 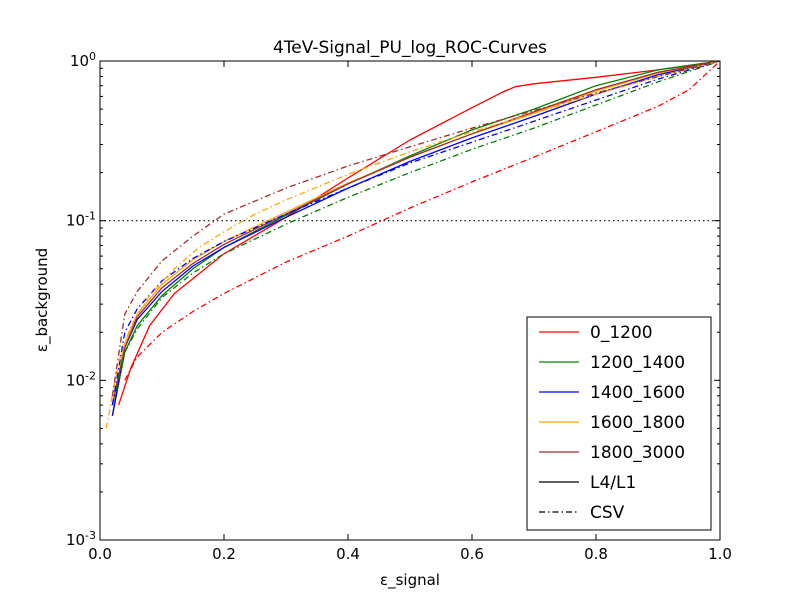 I want to click on chart-title: 4TeV-Signal_PU_log_ROC-Curves, so click(x=410, y=48).